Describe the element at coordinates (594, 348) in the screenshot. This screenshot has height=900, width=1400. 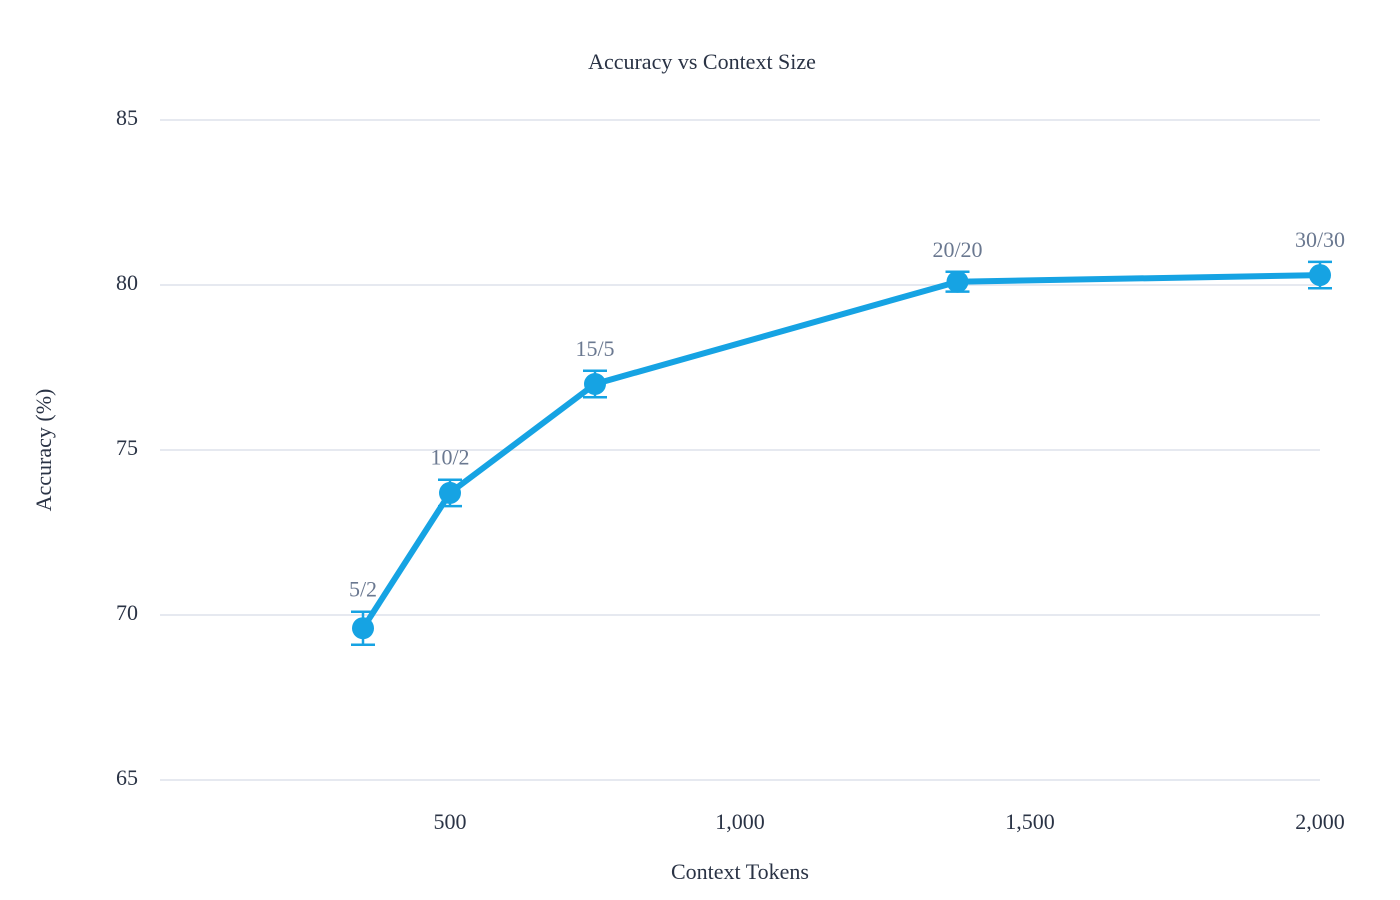
I see `point-label: 15/5` at that location.